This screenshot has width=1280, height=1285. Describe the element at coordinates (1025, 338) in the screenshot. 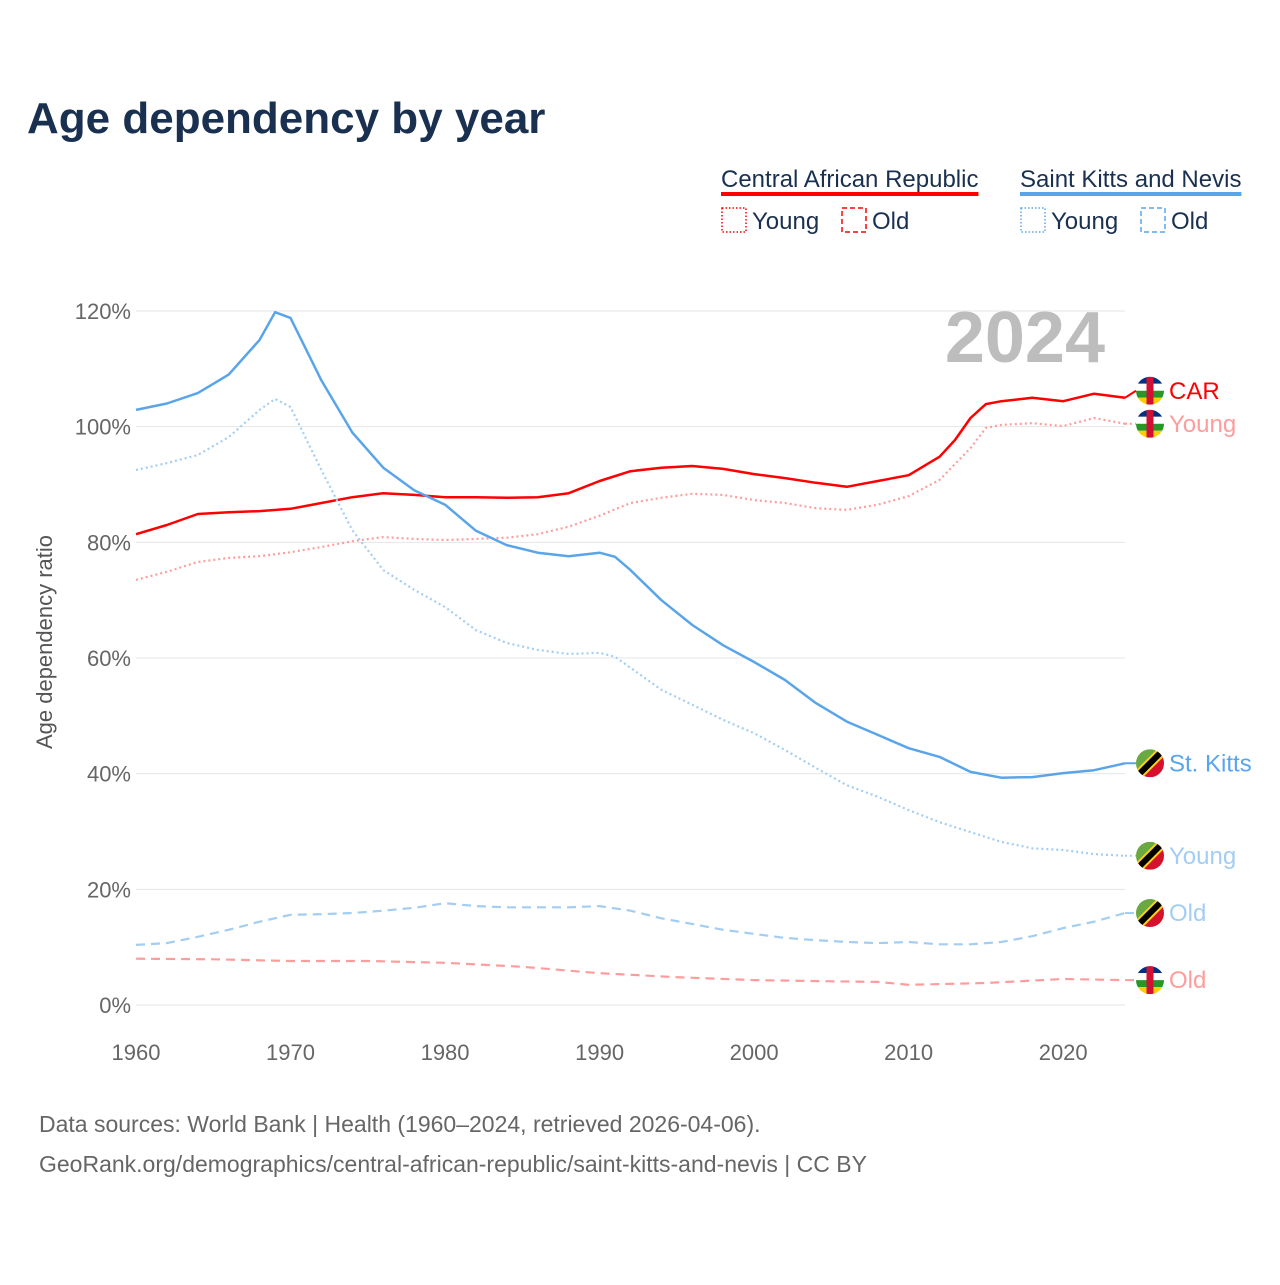

I see `year-watermark: 2024` at that location.